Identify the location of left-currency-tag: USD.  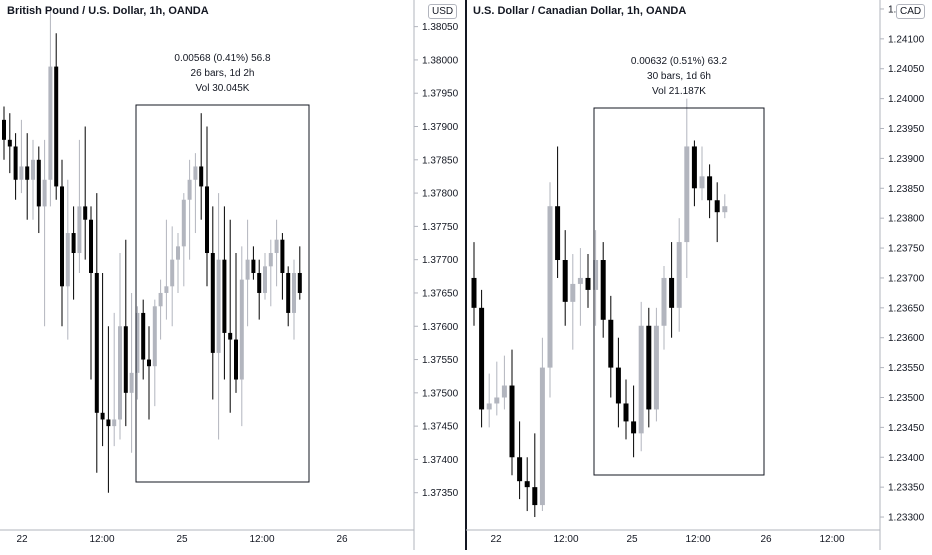
(443, 11).